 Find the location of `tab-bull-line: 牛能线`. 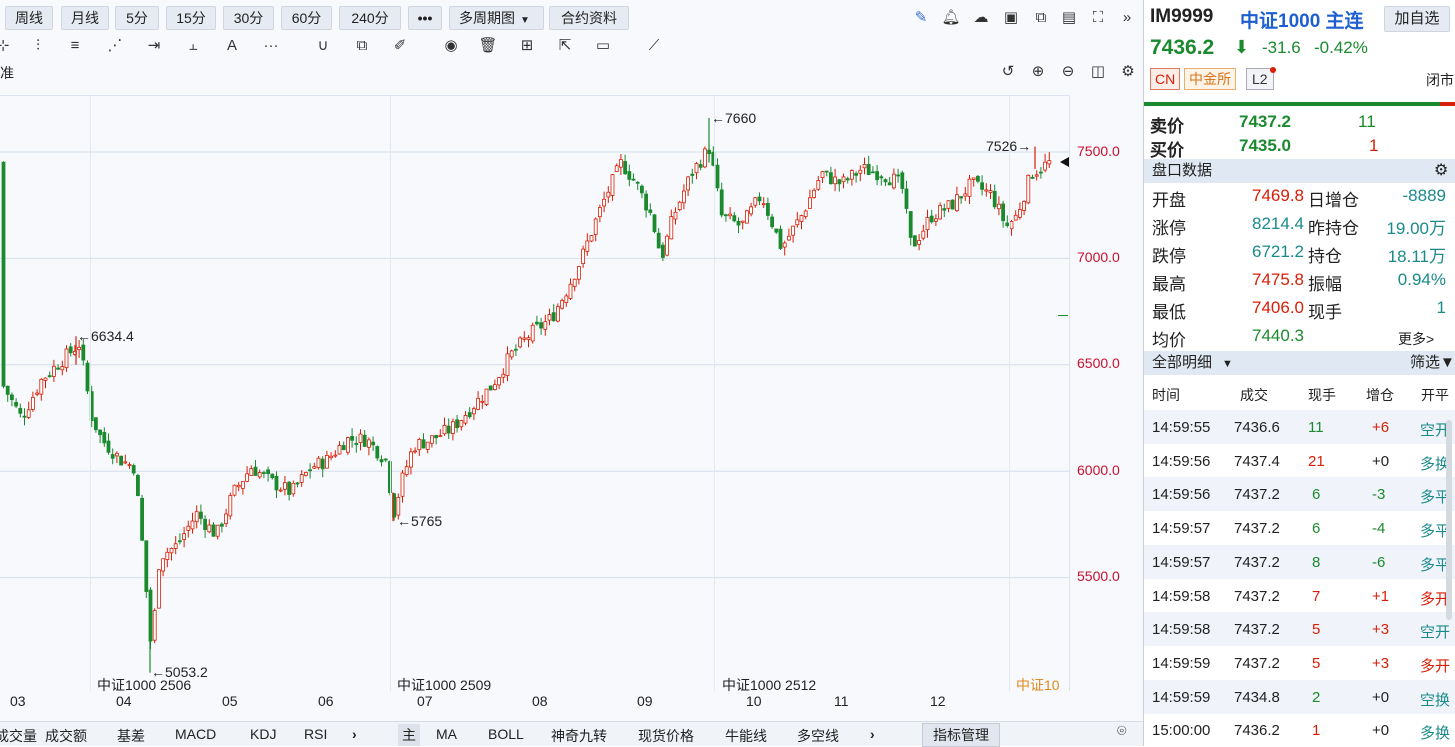

tab-bull-line: 牛能线 is located at coordinates (746, 736).